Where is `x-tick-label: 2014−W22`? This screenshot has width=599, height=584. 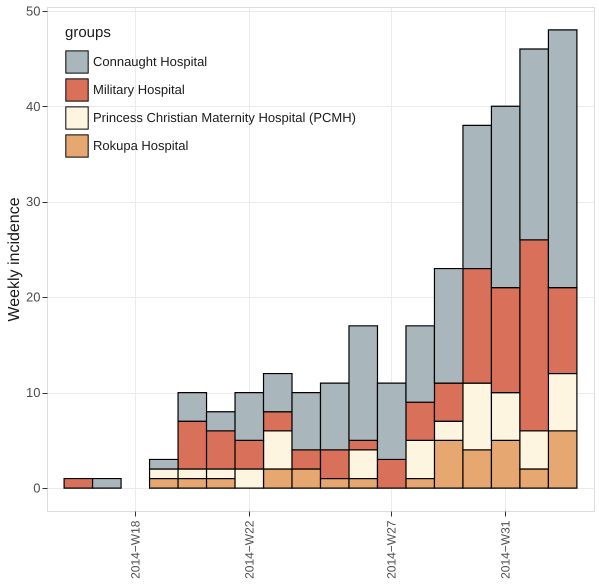 x-tick-label: 2014−W22 is located at coordinates (249, 549).